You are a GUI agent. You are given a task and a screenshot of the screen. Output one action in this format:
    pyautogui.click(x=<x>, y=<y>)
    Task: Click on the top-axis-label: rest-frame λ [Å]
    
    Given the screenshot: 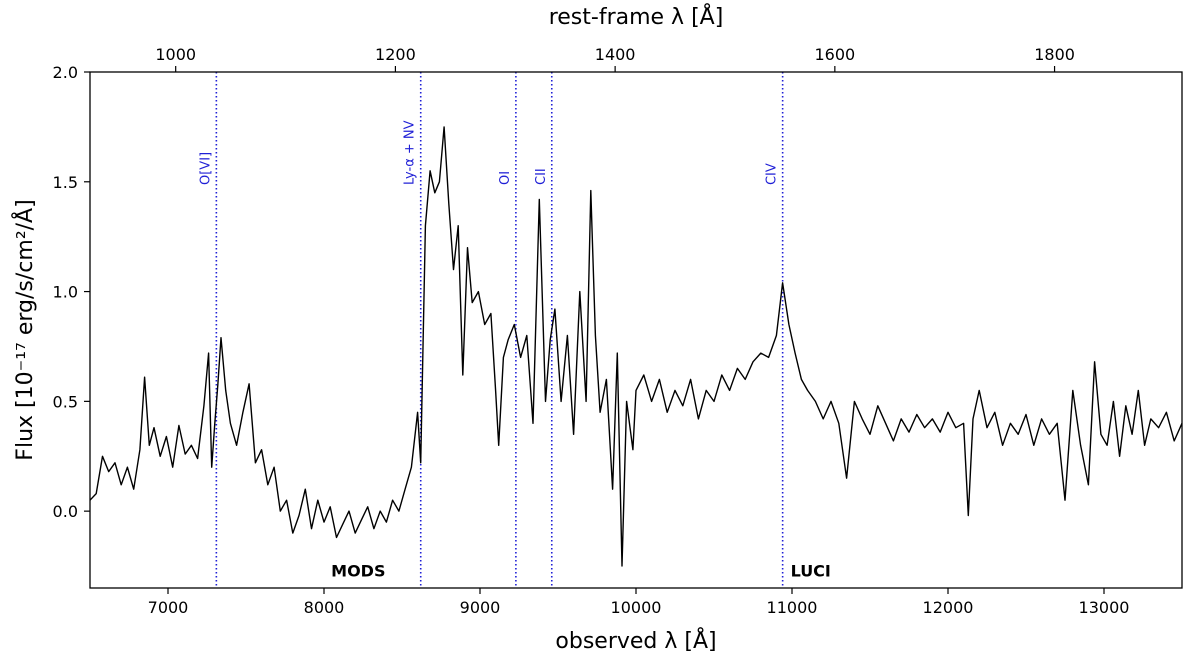 What is the action you would take?
    pyautogui.click(x=636, y=16)
    